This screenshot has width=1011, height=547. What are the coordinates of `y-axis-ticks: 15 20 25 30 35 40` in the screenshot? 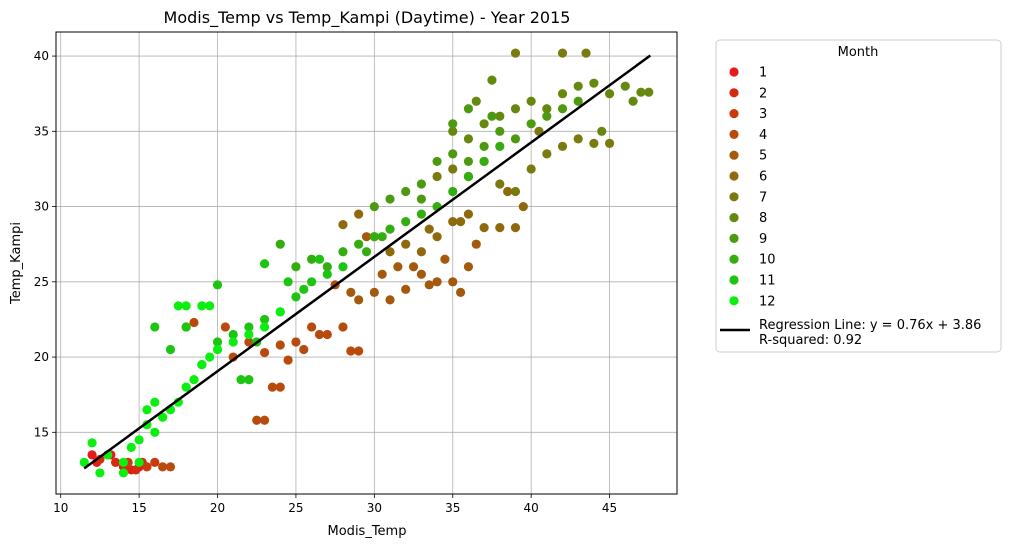 It's located at (45, 244).